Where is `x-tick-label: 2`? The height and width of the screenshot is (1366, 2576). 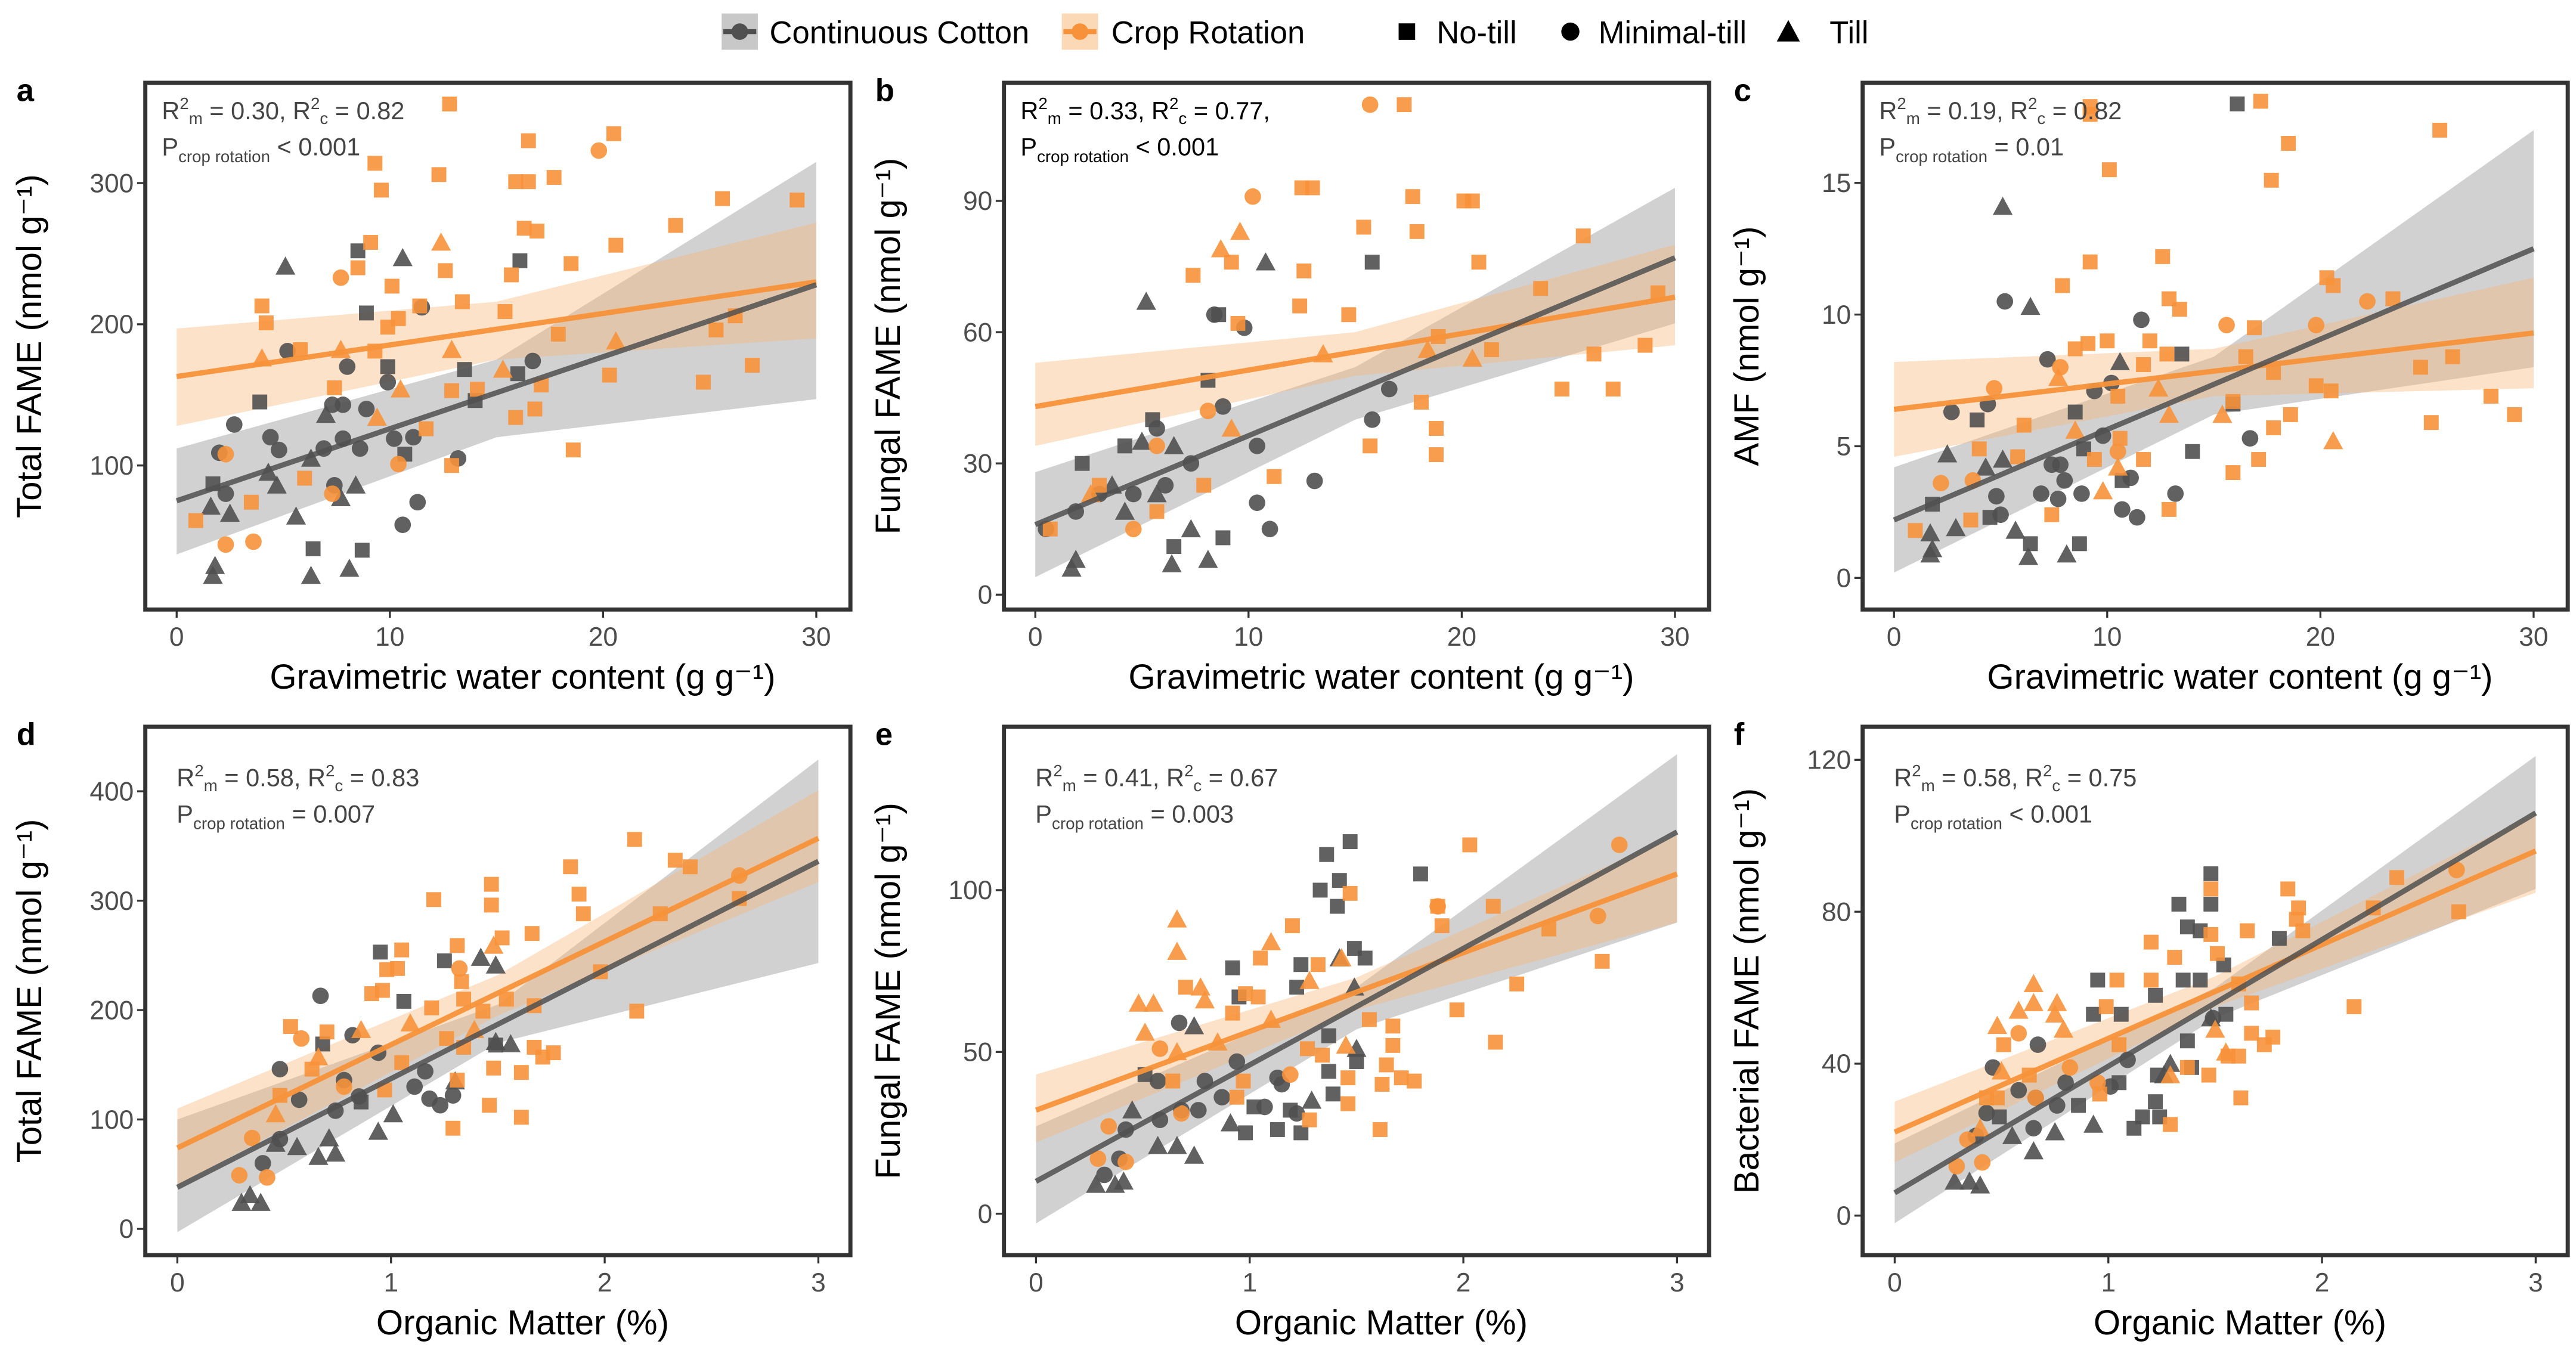
x-tick-label: 2 is located at coordinates (1463, 1282).